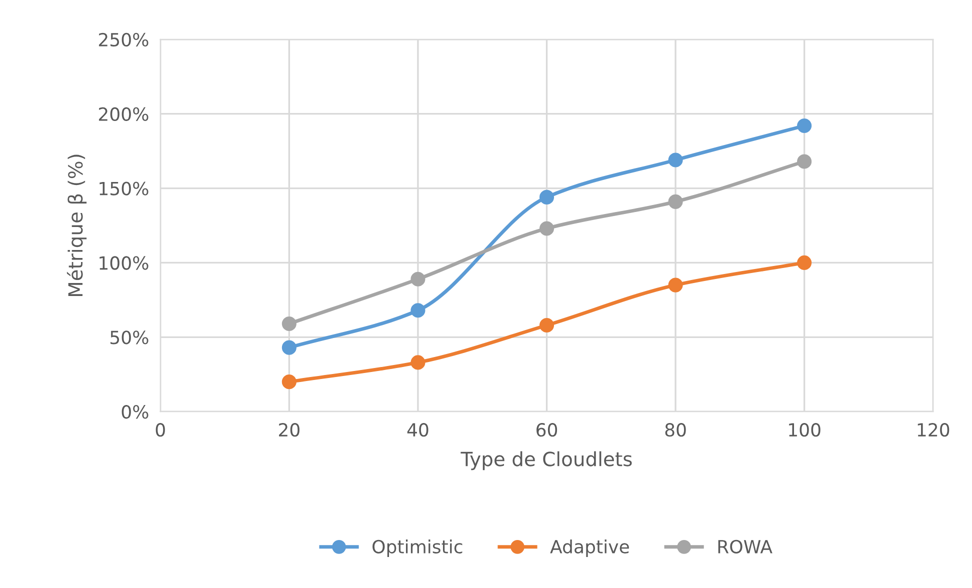 Image resolution: width=972 pixels, height=588 pixels. What do you see at coordinates (289, 430) in the screenshot?
I see `x-tick-label: 20` at bounding box center [289, 430].